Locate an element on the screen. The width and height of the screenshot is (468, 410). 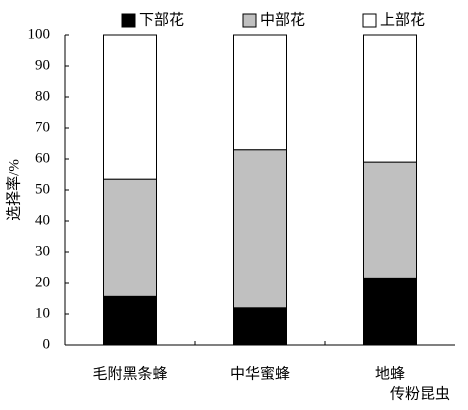
y-tick-label: 0 is located at coordinates (47, 344).